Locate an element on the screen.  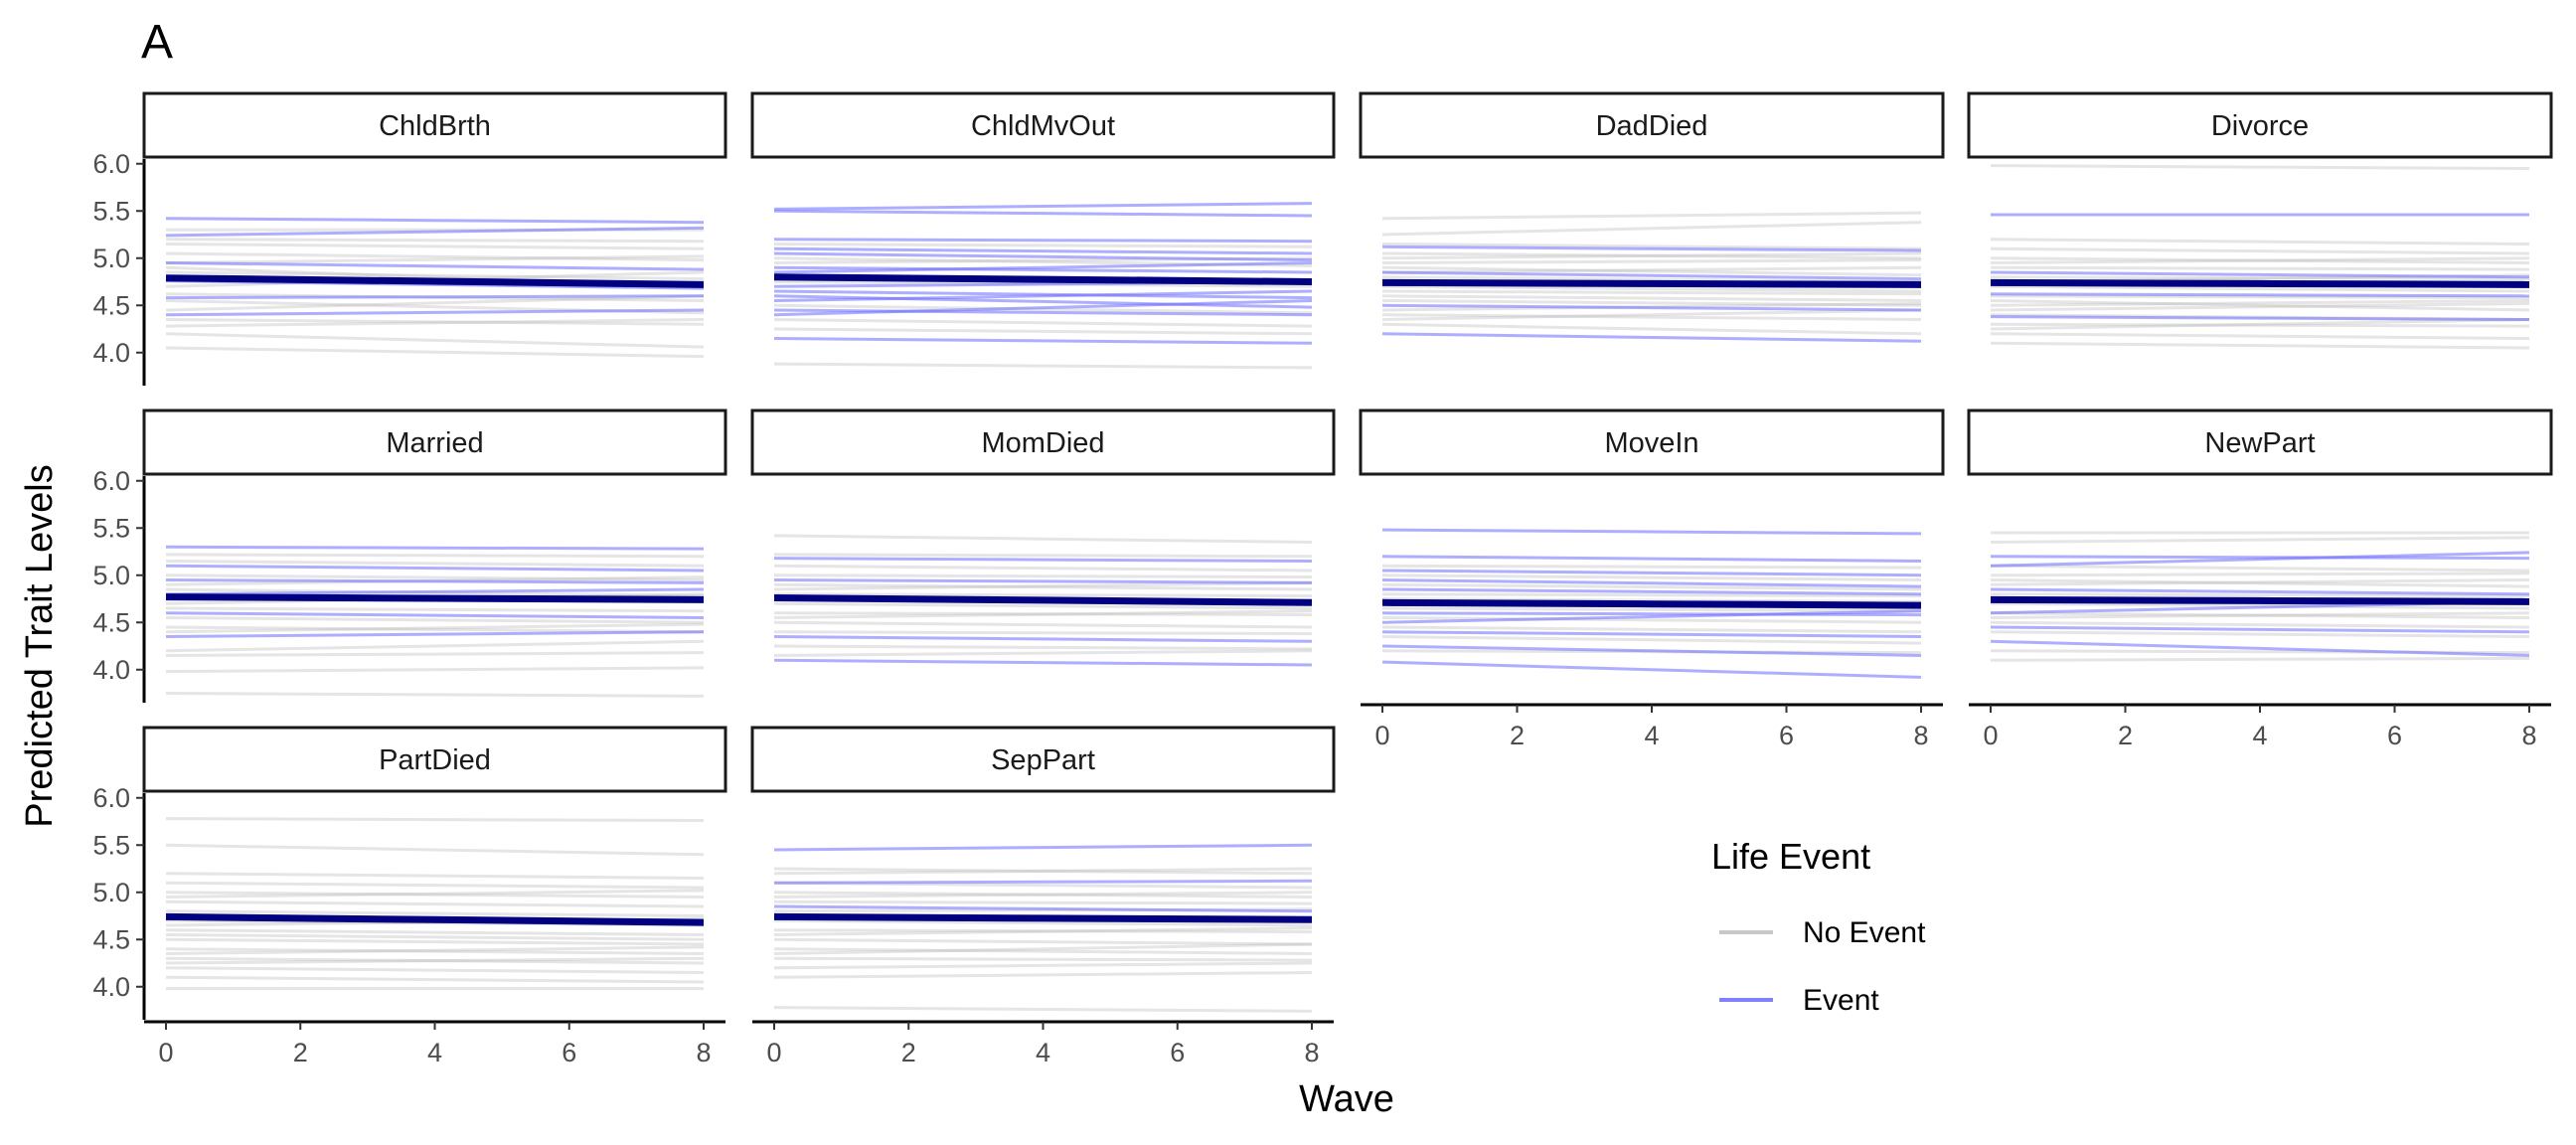
facet-panel-newpart: NewPart is located at coordinates (2260, 535).